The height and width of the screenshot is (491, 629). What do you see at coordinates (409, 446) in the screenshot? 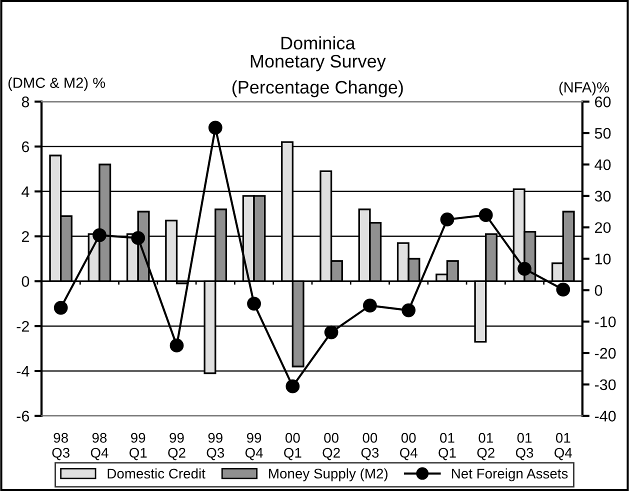
I see `x-tick-label: 00 Q4` at bounding box center [409, 446].